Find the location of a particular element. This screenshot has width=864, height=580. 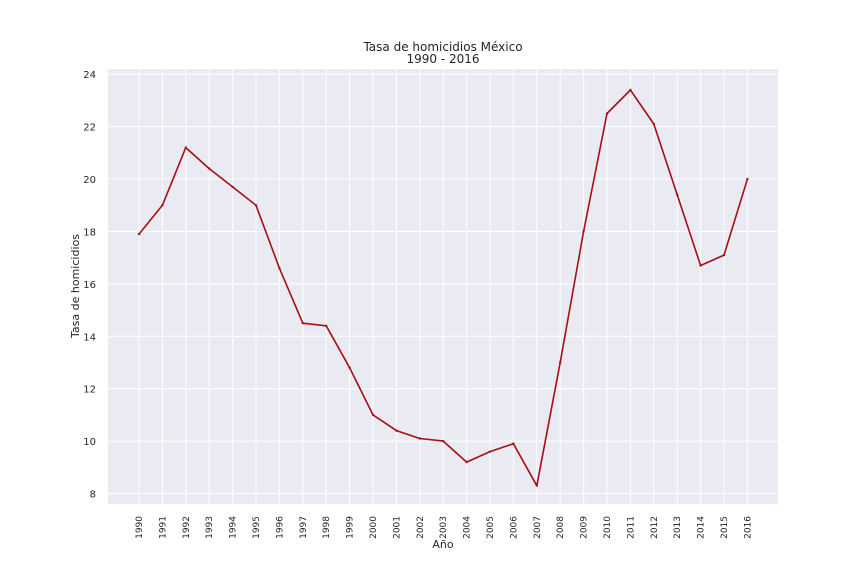

x-tick-label: 1997 is located at coordinates (304, 527).